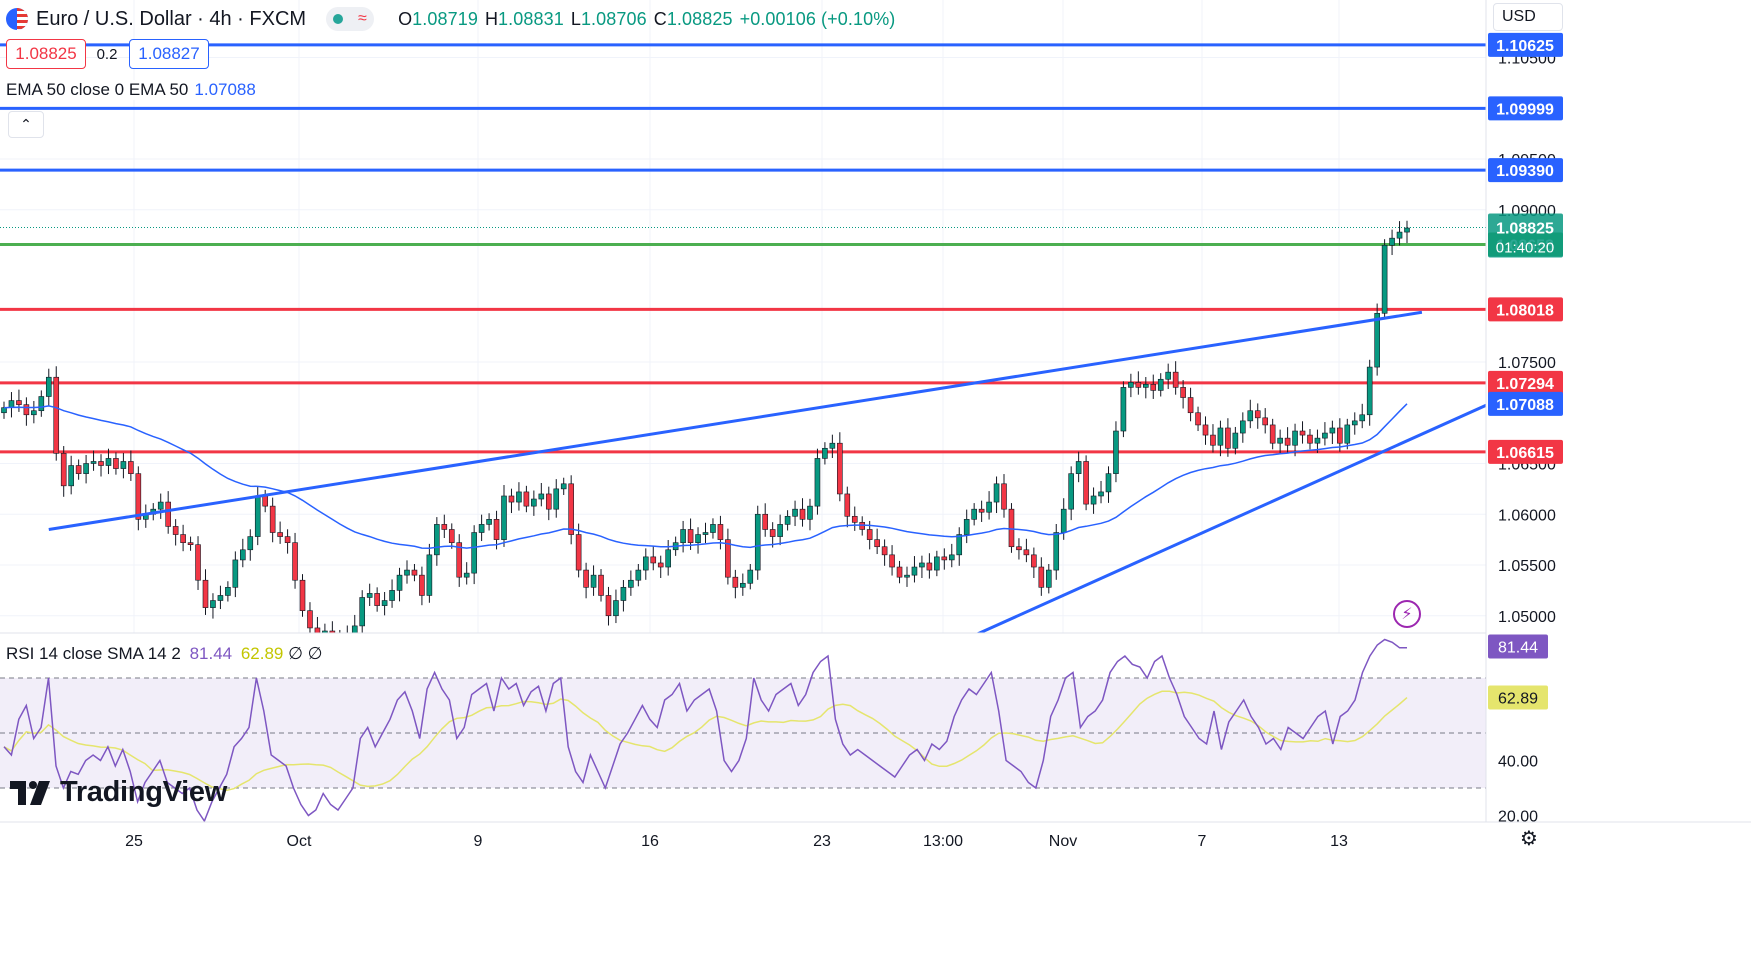  I want to click on collapse-legend-button: ⌃, so click(26, 124).